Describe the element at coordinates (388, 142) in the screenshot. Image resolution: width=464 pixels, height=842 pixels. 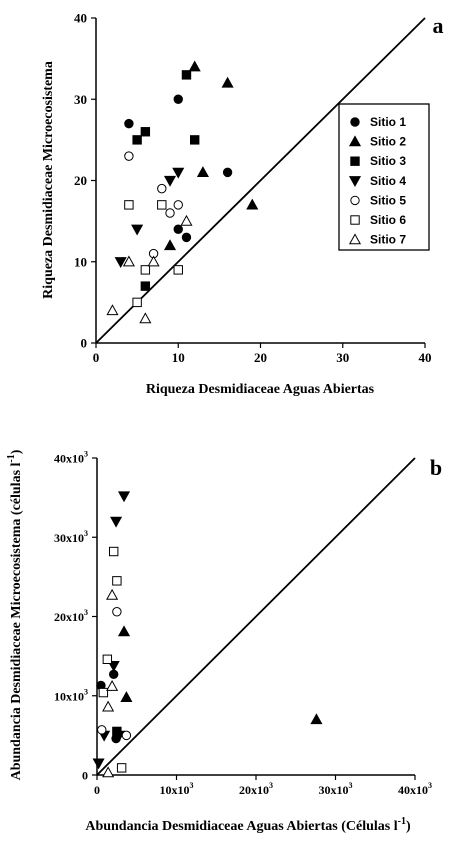
I see `legend-label-sitio-2: Sitio 2` at that location.